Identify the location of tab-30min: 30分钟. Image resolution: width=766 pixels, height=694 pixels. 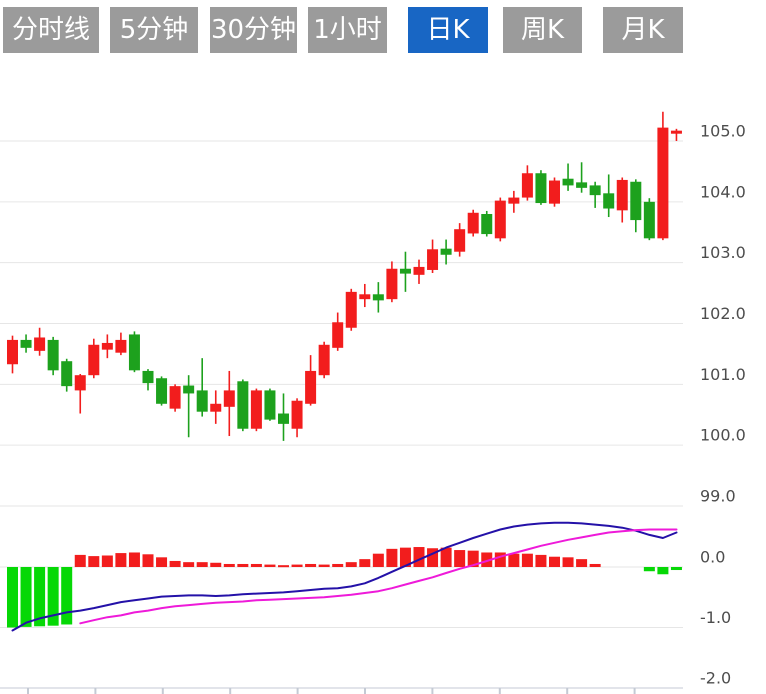
(253, 30).